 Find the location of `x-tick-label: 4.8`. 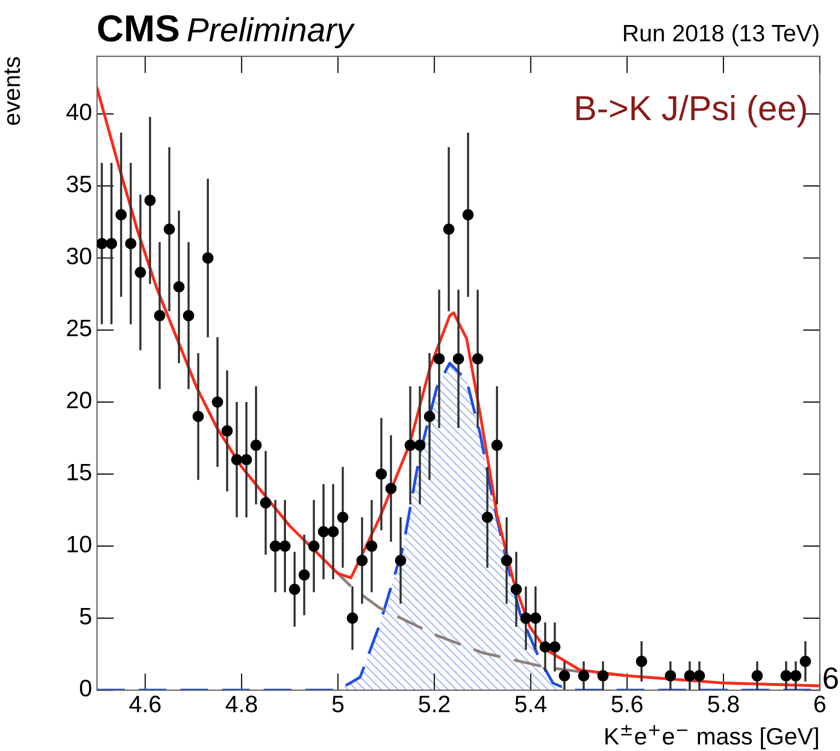

x-tick-label: 4.8 is located at coordinates (241, 704).